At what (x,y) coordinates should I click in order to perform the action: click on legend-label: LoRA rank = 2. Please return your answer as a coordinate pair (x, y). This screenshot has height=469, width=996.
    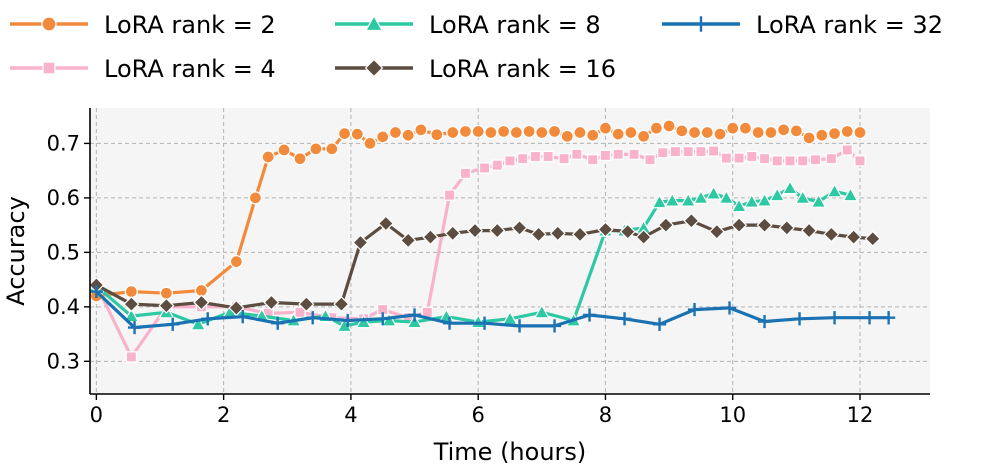
    Looking at the image, I should click on (190, 25).